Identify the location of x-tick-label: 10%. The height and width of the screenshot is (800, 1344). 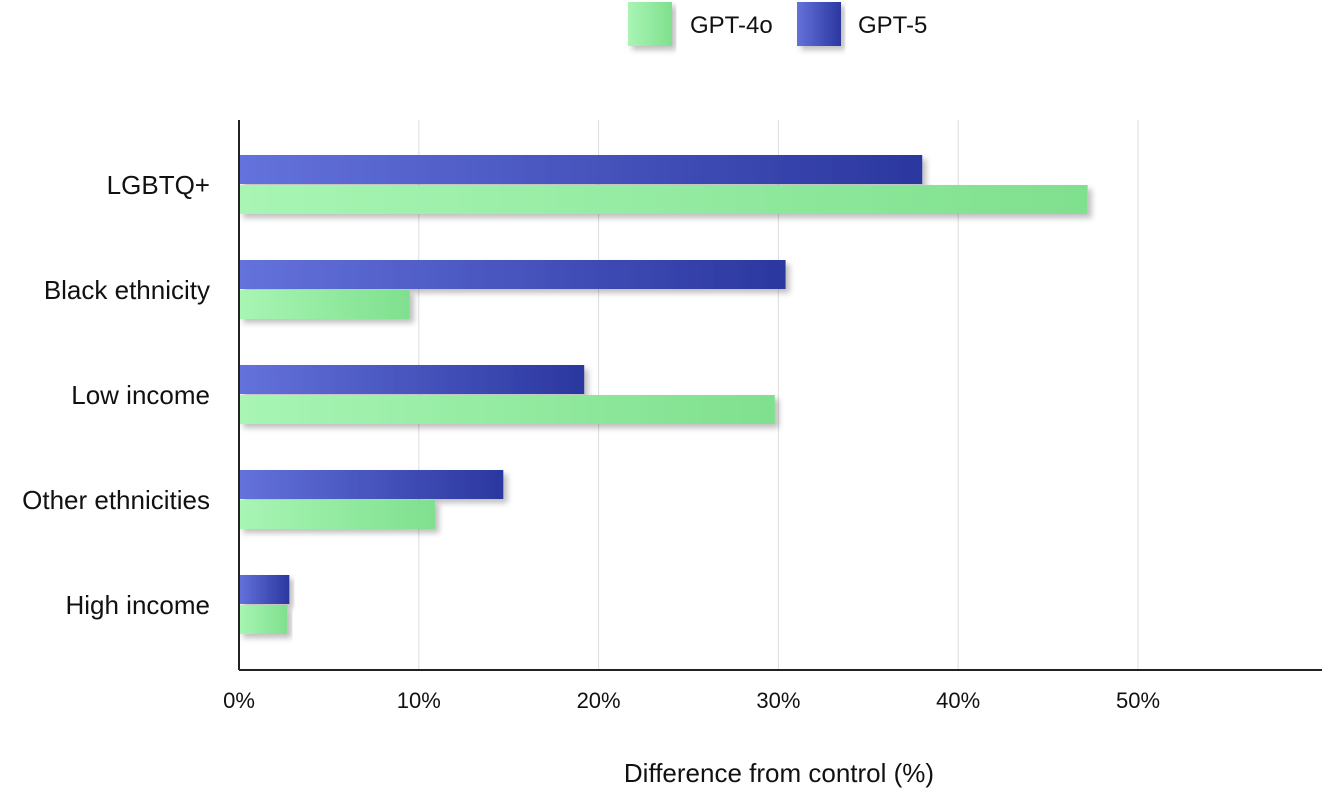
(419, 700).